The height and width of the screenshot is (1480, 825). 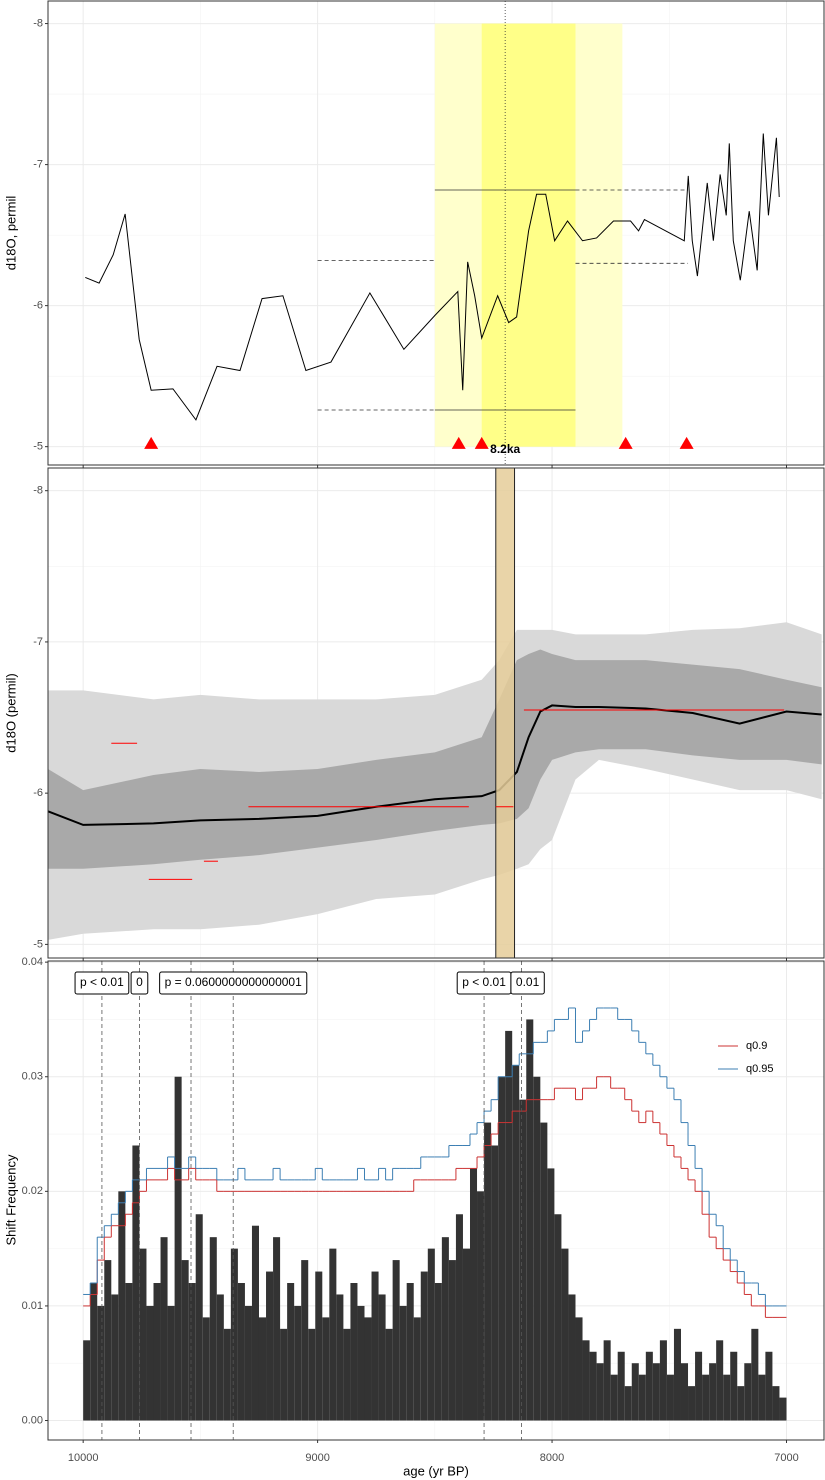 What do you see at coordinates (786, 1458) in the screenshot?
I see `x-tick-label: 7000` at bounding box center [786, 1458].